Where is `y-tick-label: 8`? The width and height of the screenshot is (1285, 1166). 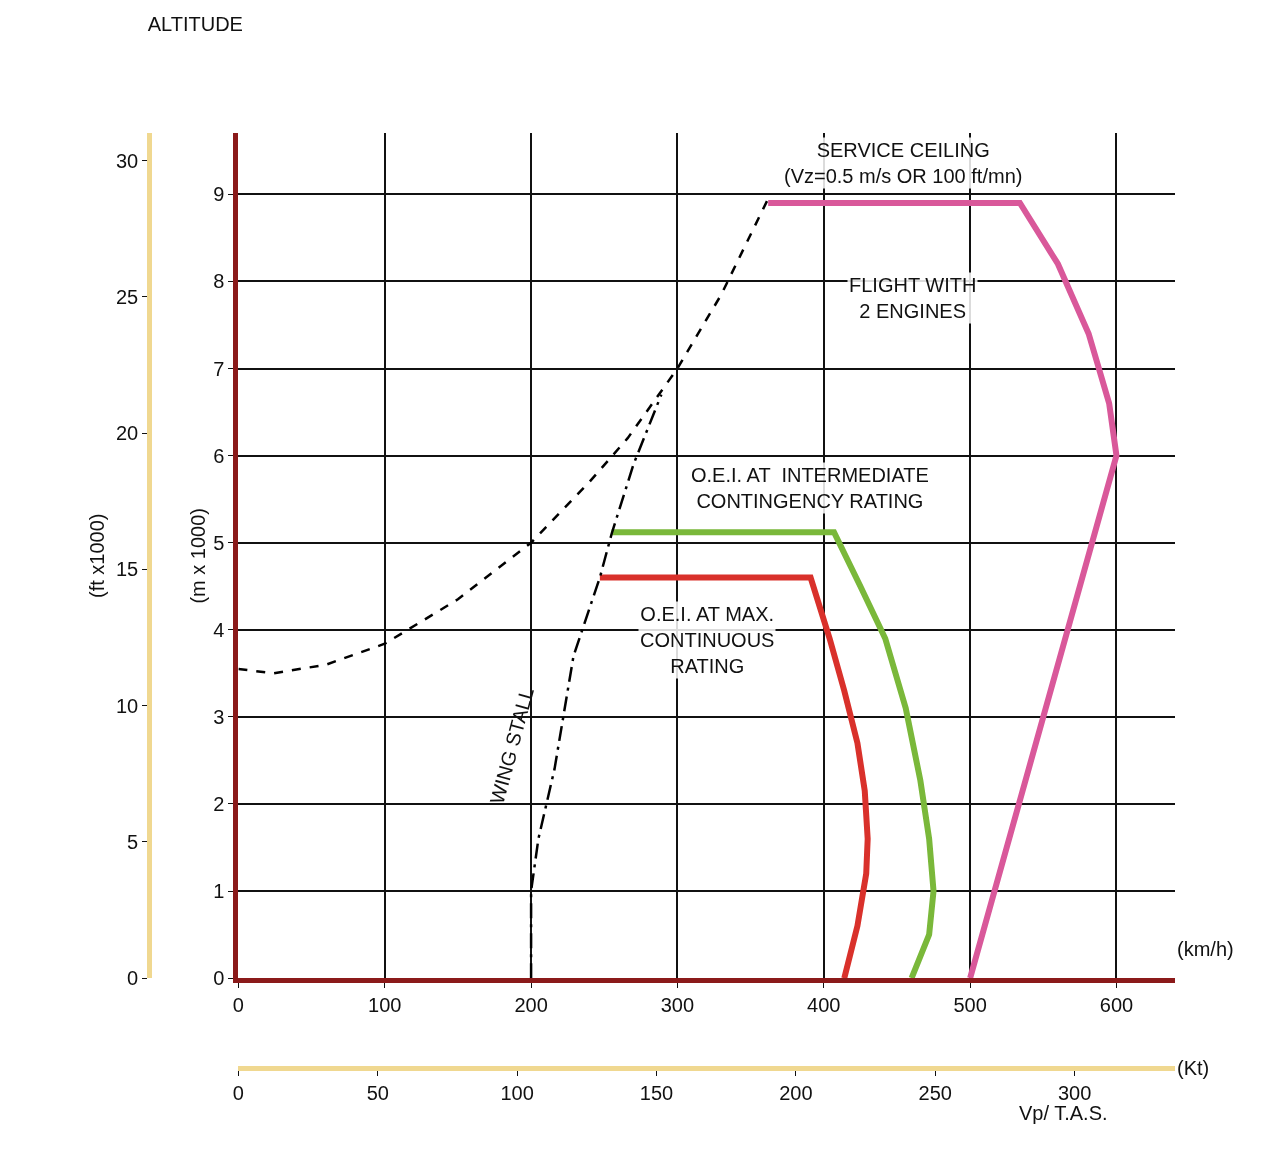
y-tick-label: 8 is located at coordinates (219, 281).